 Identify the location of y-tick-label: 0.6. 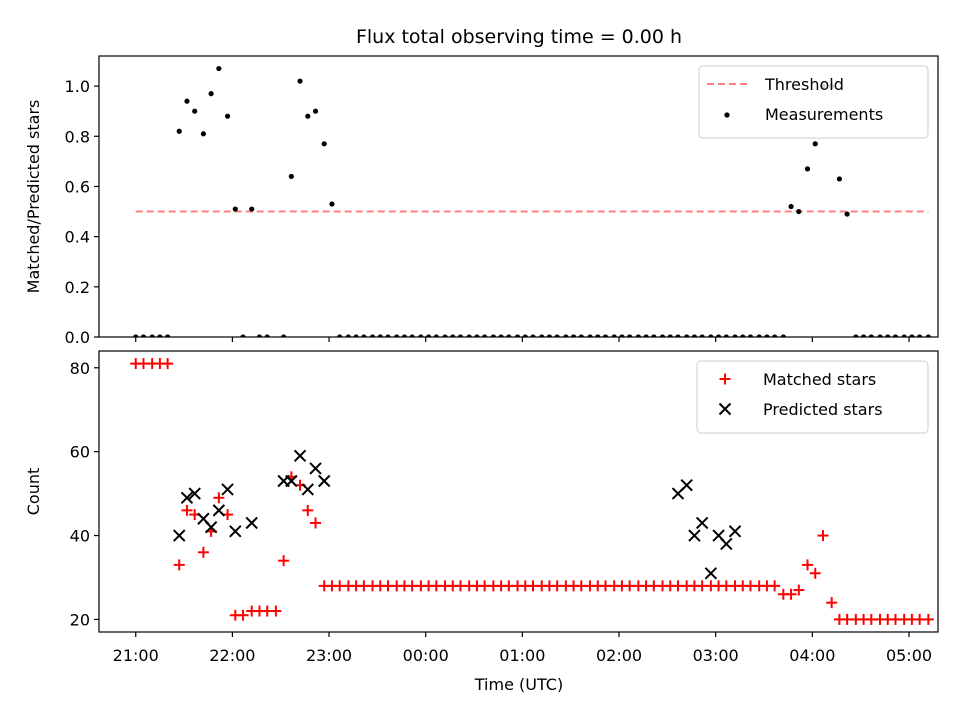
(77, 186).